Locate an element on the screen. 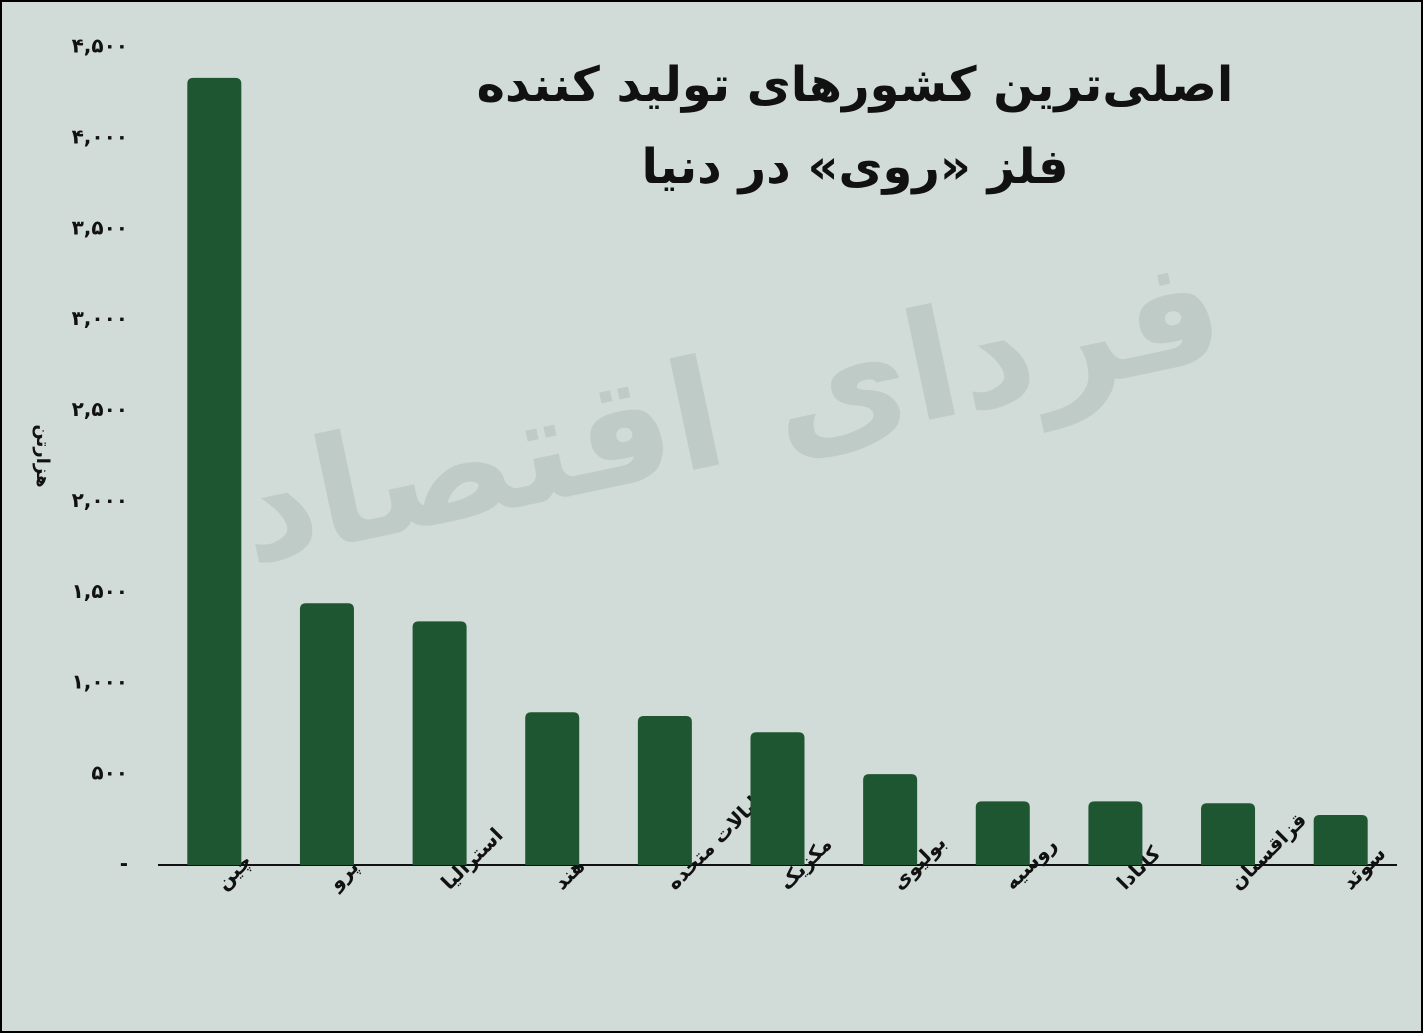  chart-title: فلز «روی» در دنیا is located at coordinates (854, 167).